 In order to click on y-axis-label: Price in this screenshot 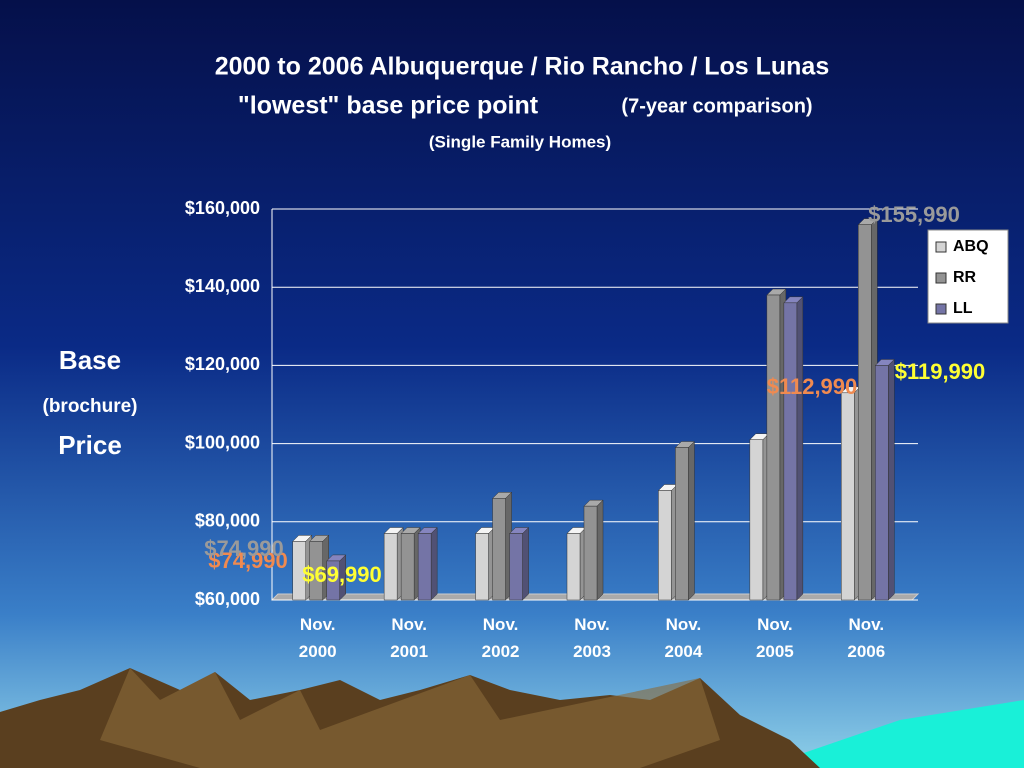, I will do `click(90, 445)`.